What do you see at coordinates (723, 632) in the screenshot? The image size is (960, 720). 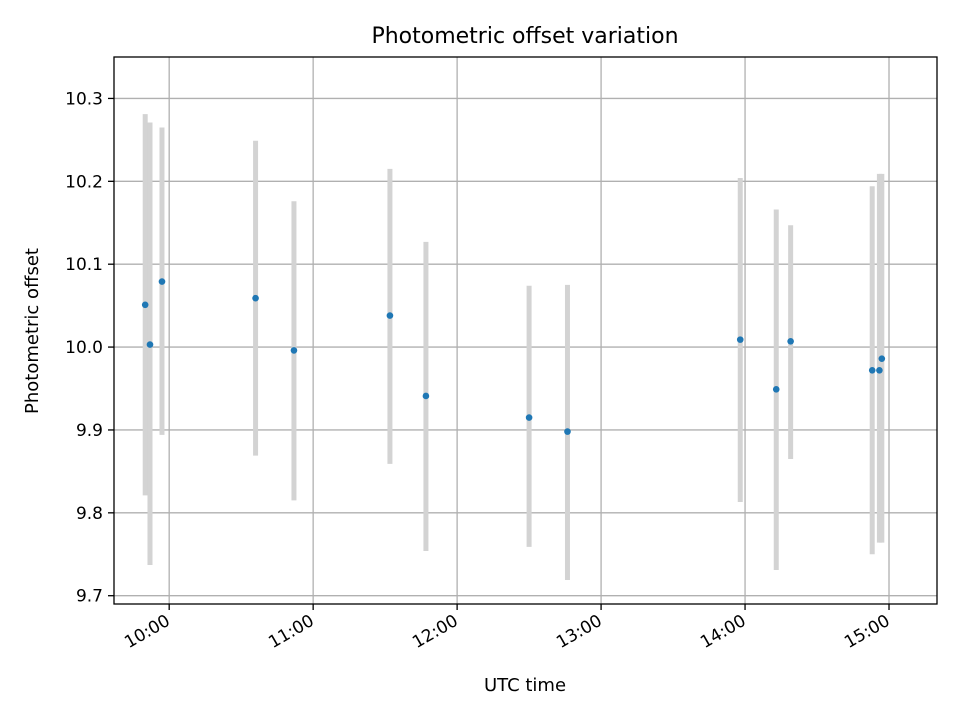 I see `x-tick-label: 14:00` at bounding box center [723, 632].